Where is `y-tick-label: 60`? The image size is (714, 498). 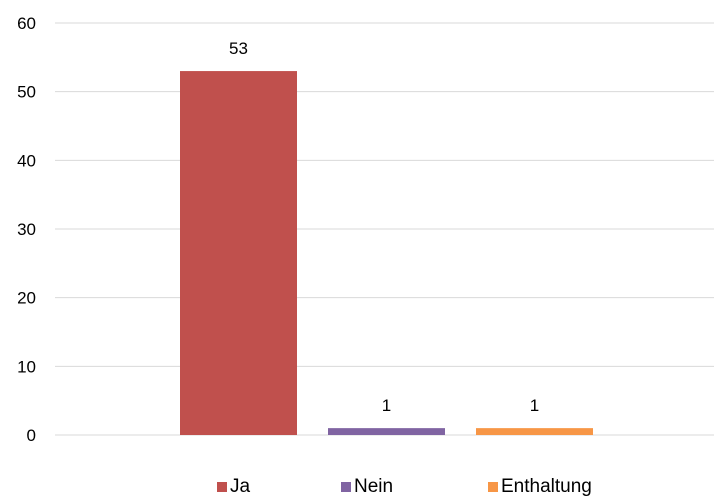 y-tick-label: 60 is located at coordinates (26, 23).